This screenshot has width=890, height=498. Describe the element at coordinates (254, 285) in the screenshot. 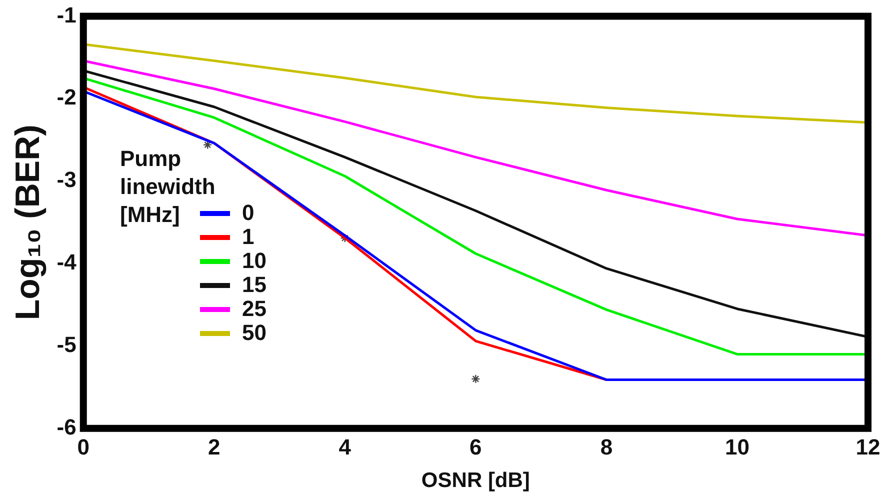

I see `legend-label: 15` at that location.